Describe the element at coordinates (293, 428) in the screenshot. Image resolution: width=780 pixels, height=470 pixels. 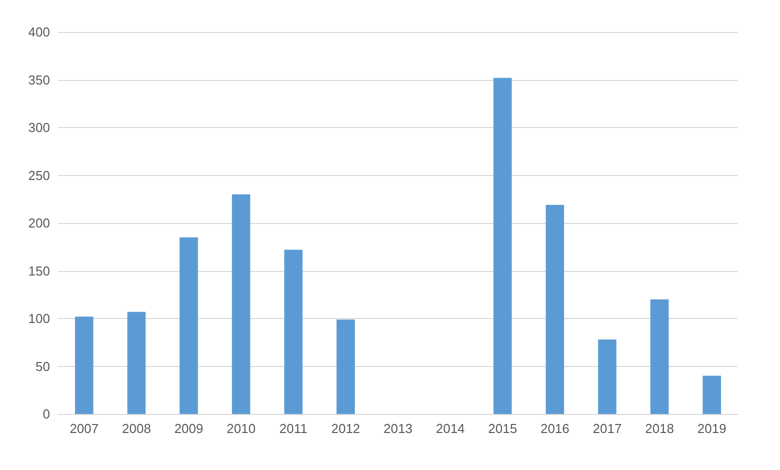
I see `x-tick-label: 2011` at that location.